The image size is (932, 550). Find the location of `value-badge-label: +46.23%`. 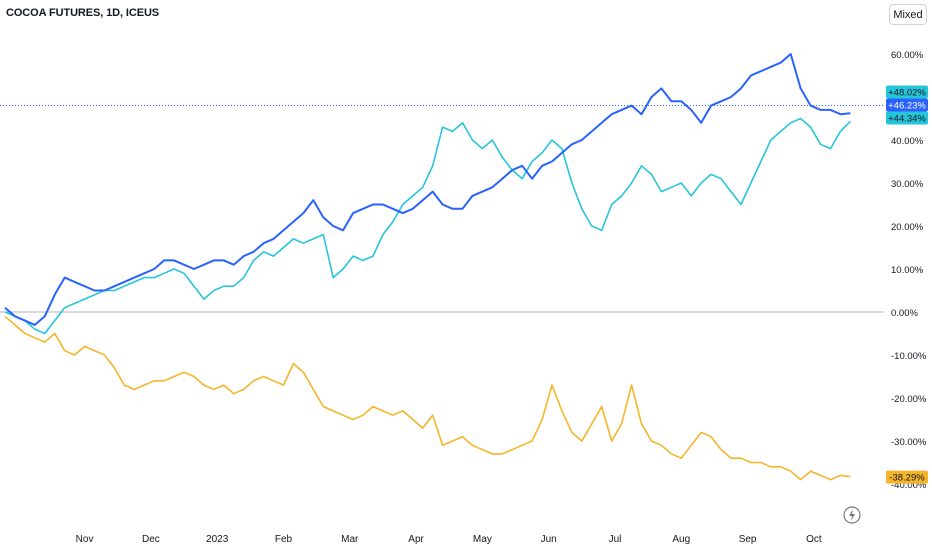

value-badge-label: +46.23% is located at coordinates (907, 106).